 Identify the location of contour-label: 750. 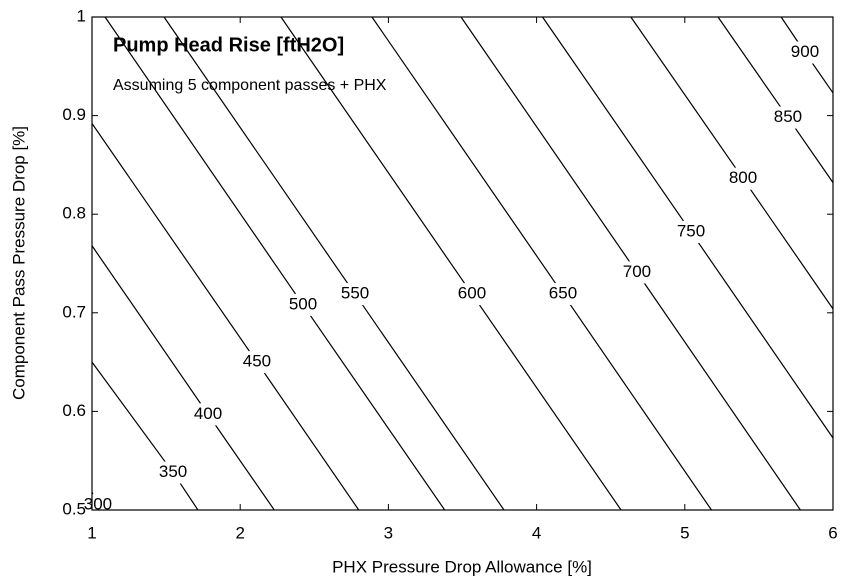
(691, 230).